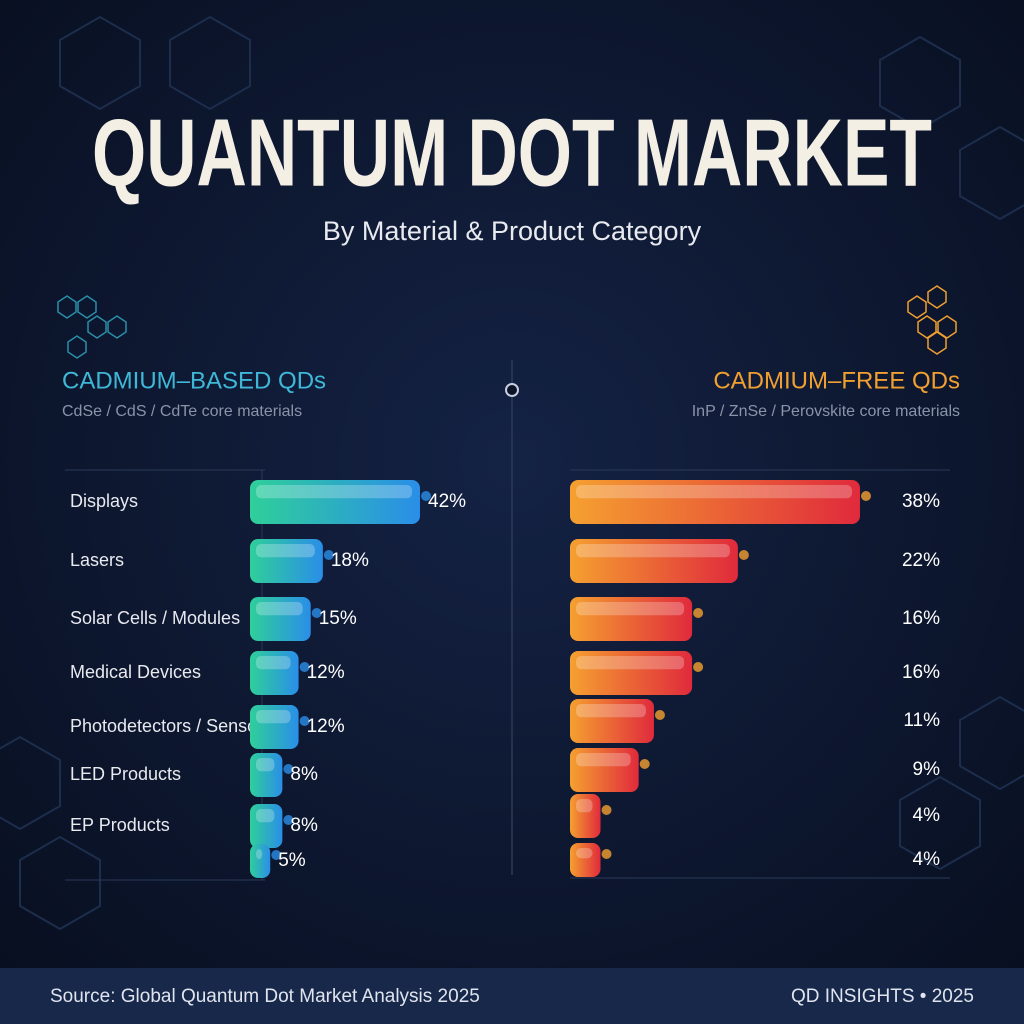 Image resolution: width=1024 pixels, height=1024 pixels. I want to click on category-label: Solar Cells / Modules, so click(155, 618).